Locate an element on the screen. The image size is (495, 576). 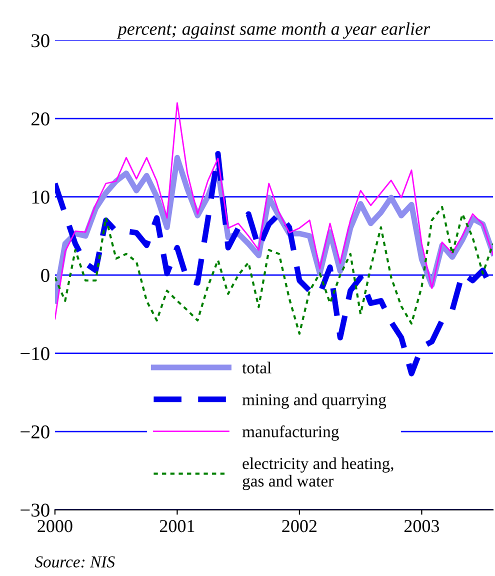
y-tick-label: −20 is located at coordinates (35, 431).